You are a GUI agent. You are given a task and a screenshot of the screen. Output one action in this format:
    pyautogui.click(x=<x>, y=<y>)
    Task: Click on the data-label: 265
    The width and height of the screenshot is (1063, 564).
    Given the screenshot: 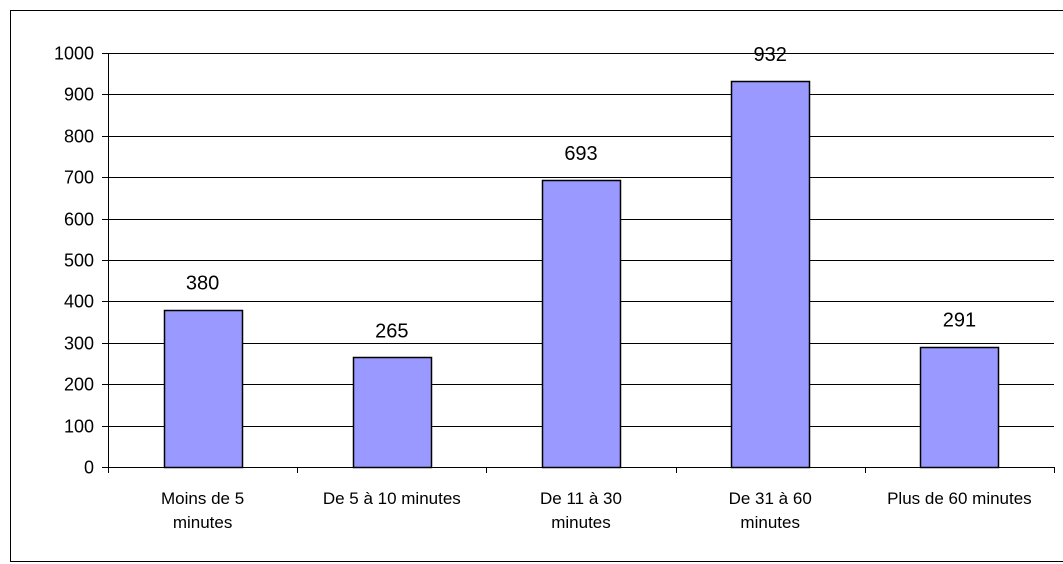 What is the action you would take?
    pyautogui.click(x=391, y=331)
    